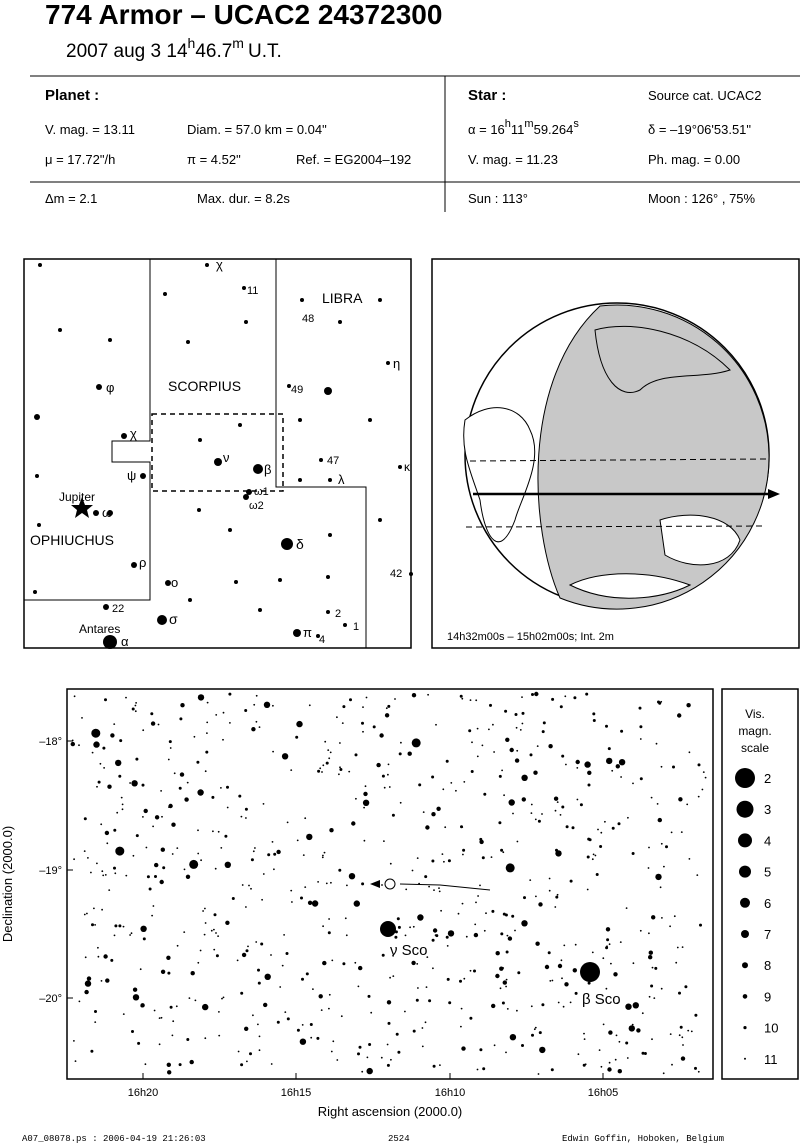 This screenshot has width=800, height=1145. I want to click on date-min: 46.7, so click(213, 51).